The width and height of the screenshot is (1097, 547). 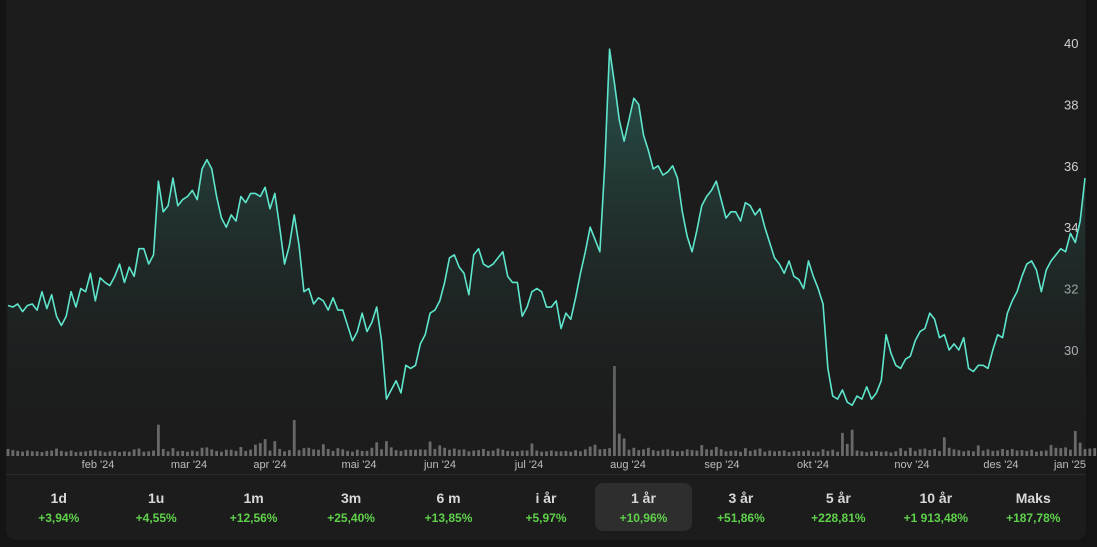 What do you see at coordinates (546, 497) in the screenshot?
I see `range-label: i år` at bounding box center [546, 497].